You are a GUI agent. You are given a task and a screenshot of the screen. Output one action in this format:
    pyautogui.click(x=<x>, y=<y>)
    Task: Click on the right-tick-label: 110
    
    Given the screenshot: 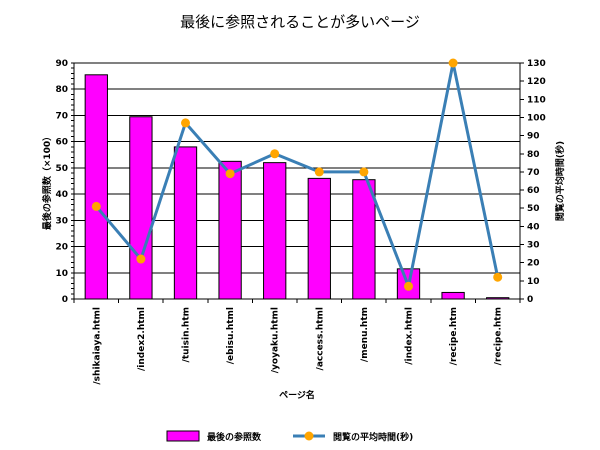 What is the action you would take?
    pyautogui.click(x=536, y=100)
    